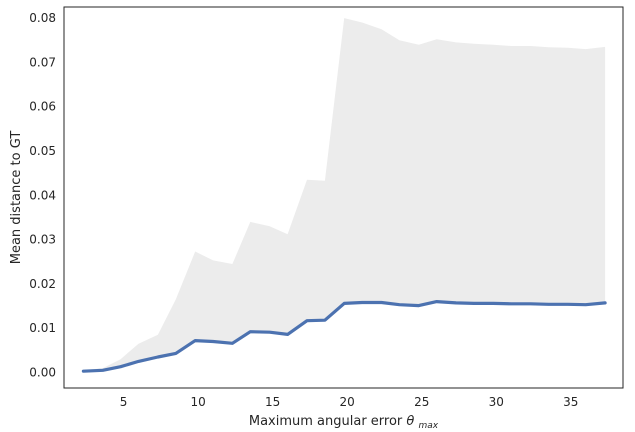 The image size is (635, 432). I want to click on y-tick-label: 0.06, so click(42, 107).